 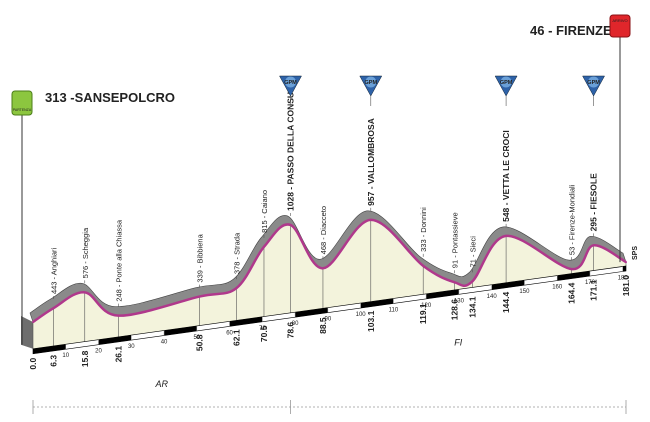 What do you see at coordinates (472, 307) in the screenshot?
I see `km-label: 134.1` at bounding box center [472, 307].